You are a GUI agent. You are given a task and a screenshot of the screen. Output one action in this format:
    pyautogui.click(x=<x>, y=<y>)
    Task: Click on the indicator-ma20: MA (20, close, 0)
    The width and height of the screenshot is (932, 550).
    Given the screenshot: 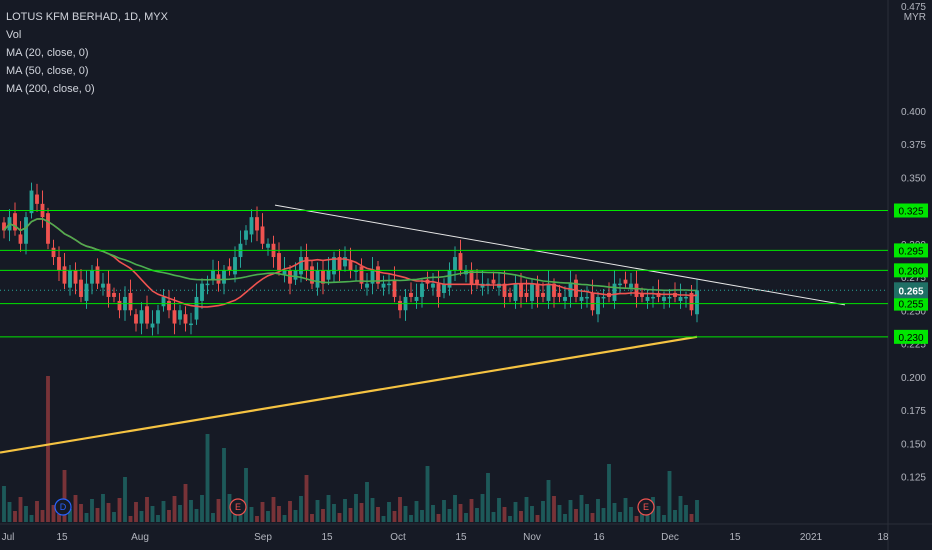 What is the action you would take?
    pyautogui.click(x=47, y=53)
    